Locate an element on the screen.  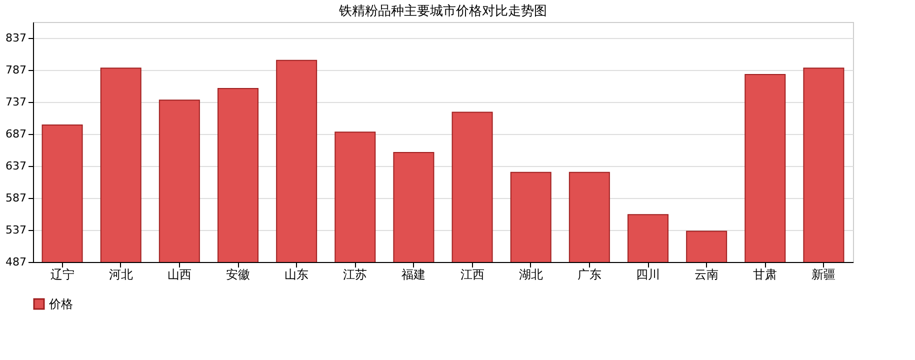
x-tick-label: 辽宁 is located at coordinates (62, 275).